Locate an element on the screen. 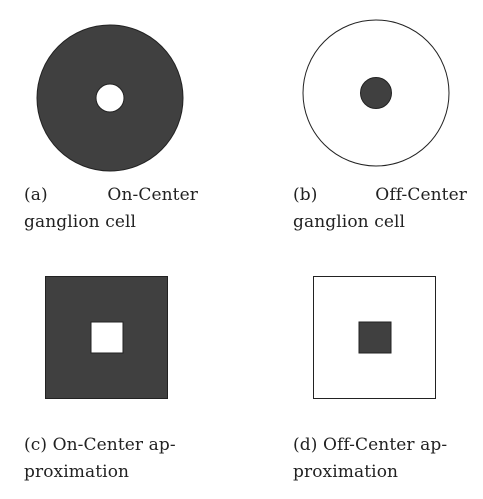  caption-d-line1: (d) Off-Center ap- is located at coordinates (370, 445).